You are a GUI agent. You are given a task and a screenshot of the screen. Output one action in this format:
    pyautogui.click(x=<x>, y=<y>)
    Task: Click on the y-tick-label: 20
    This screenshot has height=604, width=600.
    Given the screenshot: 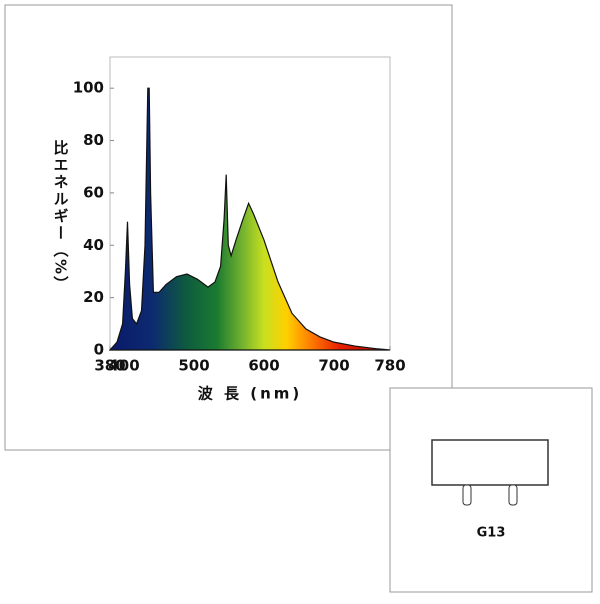 What is the action you would take?
    pyautogui.click(x=93, y=297)
    